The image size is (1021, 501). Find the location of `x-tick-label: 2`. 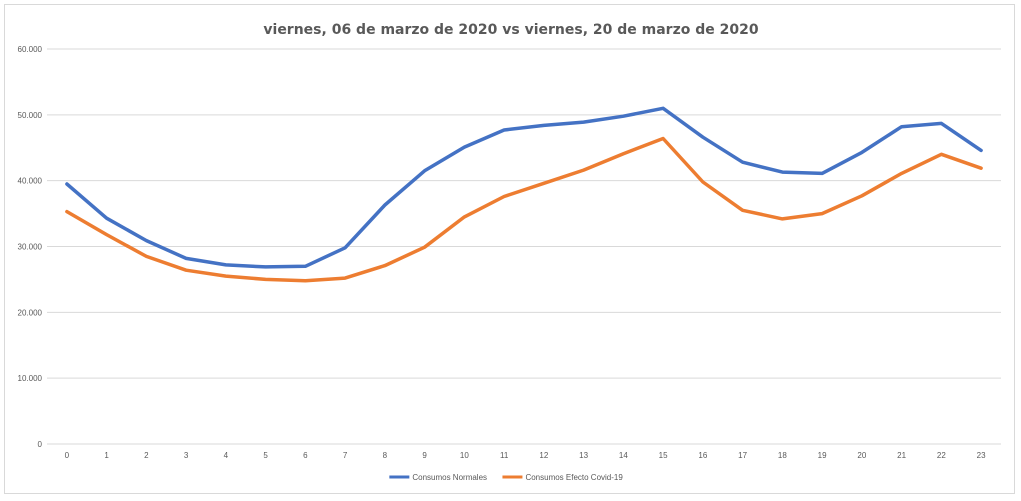

x-tick-label: 2 is located at coordinates (146, 455).